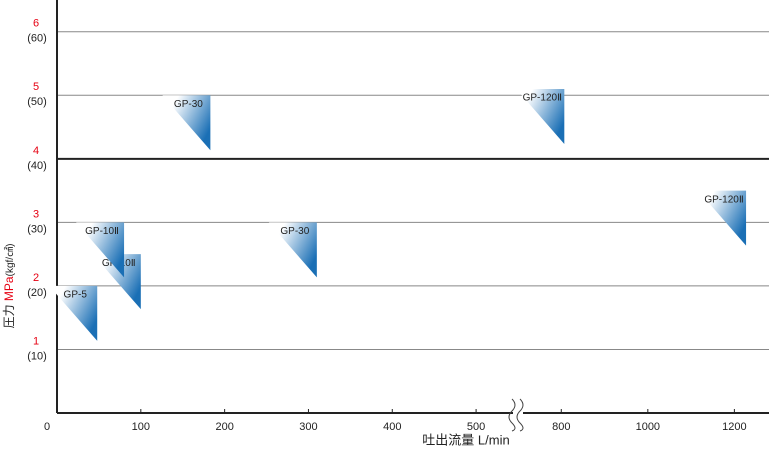  Describe the element at coordinates (37, 229) in the screenshot. I see `y-tick-sublabel: (30)` at that location.